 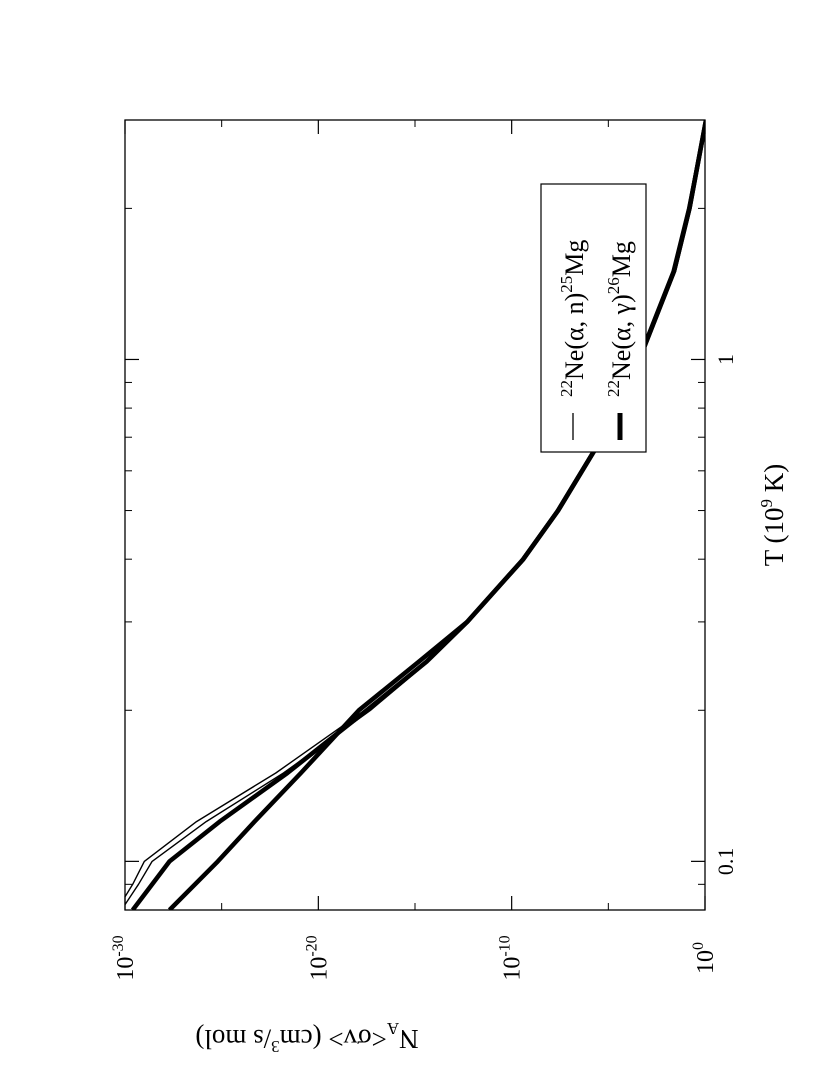 What do you see at coordinates (774, 481) in the screenshot?
I see `x-axis-label-unit: K)` at bounding box center [774, 481].